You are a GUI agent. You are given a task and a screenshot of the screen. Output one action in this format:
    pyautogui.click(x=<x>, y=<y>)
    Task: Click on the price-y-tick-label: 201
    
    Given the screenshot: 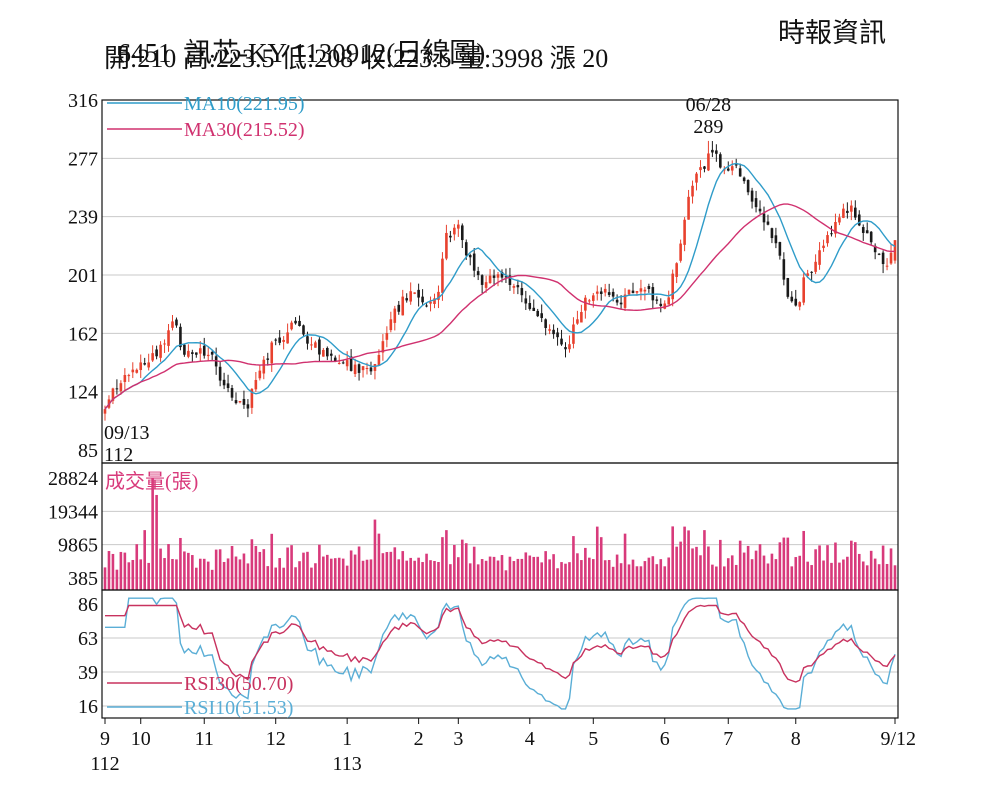 What is the action you would take?
    pyautogui.click(x=83, y=276)
    